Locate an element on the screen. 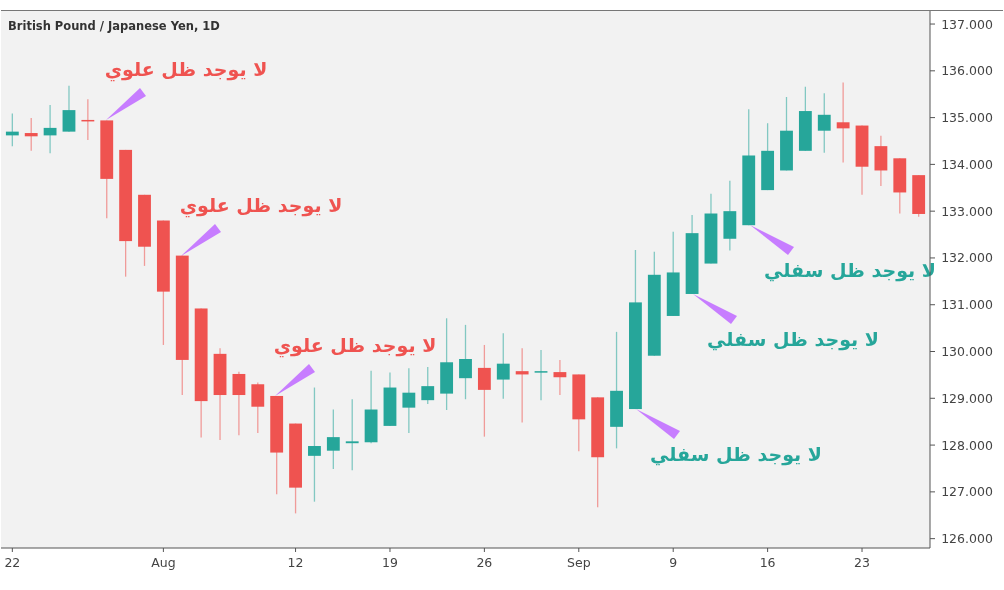 Image resolution: width=1004 pixels, height=590 pixels. y-tick-label: 129.000 is located at coordinates (967, 398).